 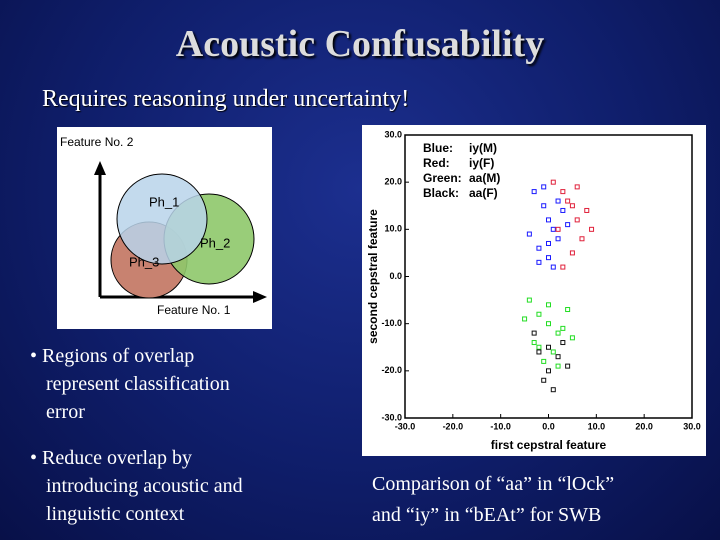 What do you see at coordinates (644, 426) in the screenshot?
I see `x-tick-label: 20.0` at bounding box center [644, 426].